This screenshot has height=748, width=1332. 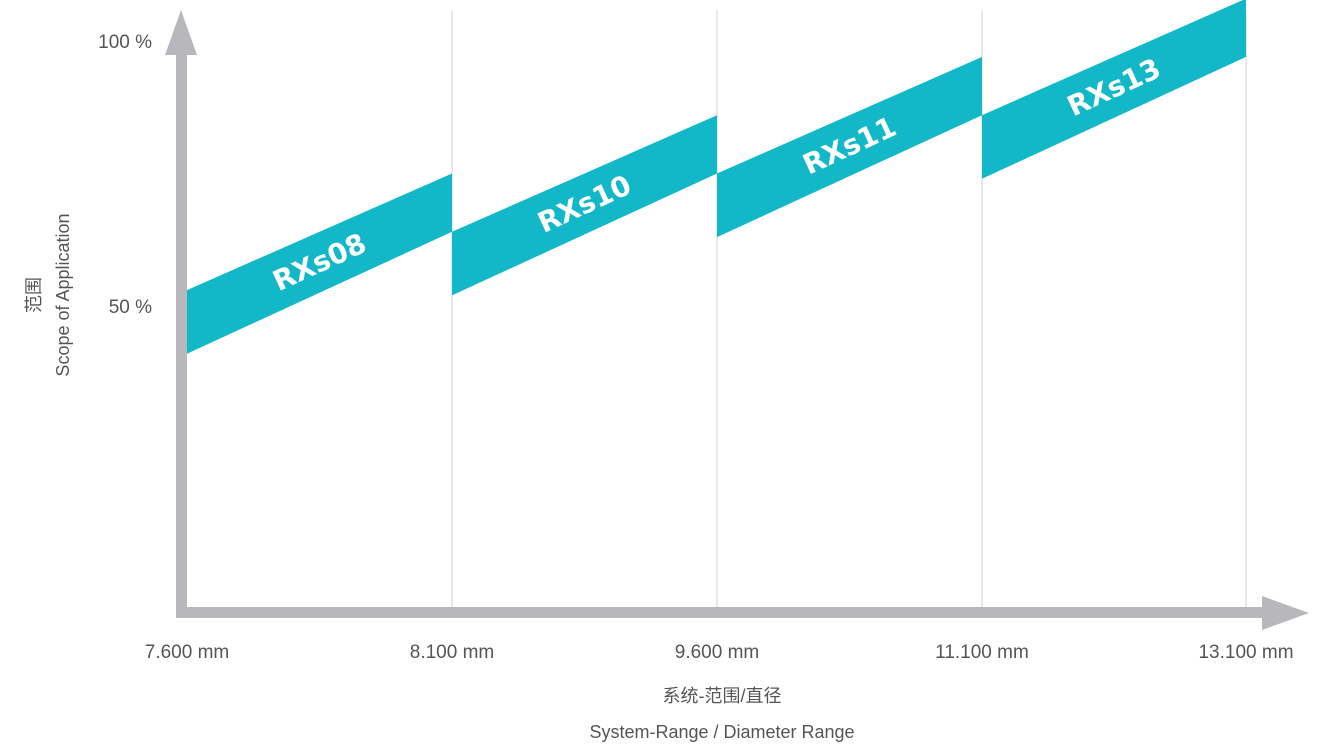 I want to click on y-tick-label: 50 %, so click(x=130, y=307).